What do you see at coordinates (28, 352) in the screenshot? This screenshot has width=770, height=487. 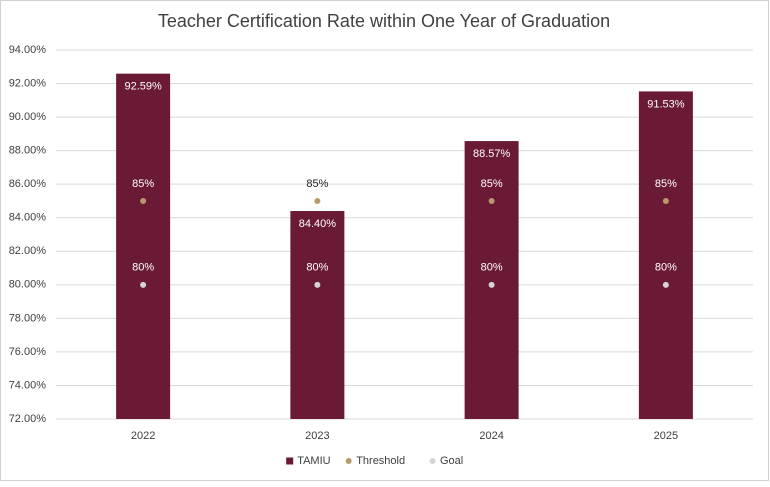 I see `y-tick-label: 76.00%` at bounding box center [28, 352].